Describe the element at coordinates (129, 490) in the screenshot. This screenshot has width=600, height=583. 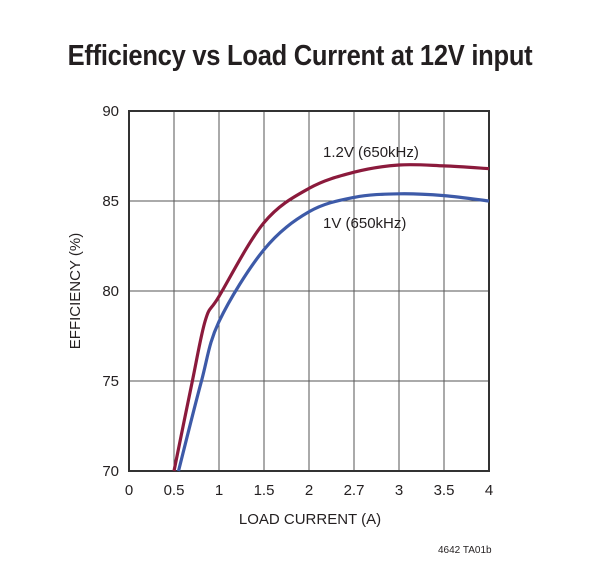
I see `x-tick-label: 0` at that location.